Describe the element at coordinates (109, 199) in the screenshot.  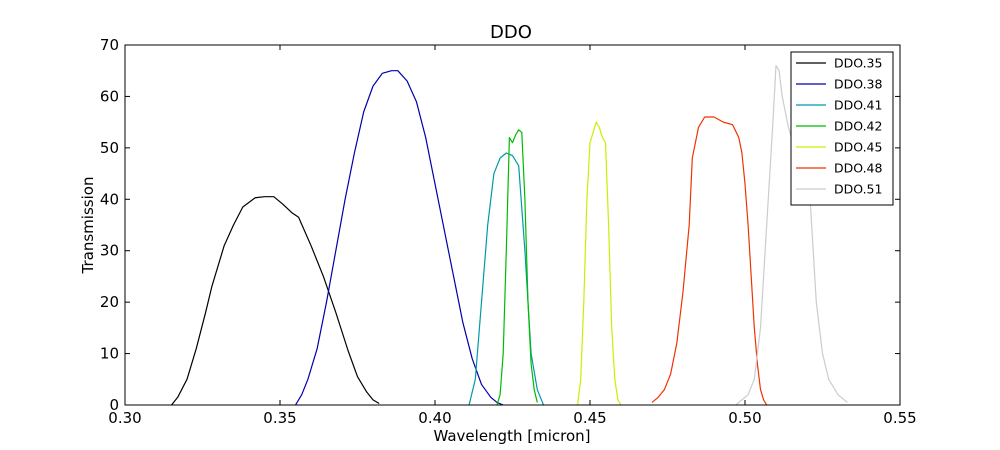
I see `y-tick-label: 40` at that location.